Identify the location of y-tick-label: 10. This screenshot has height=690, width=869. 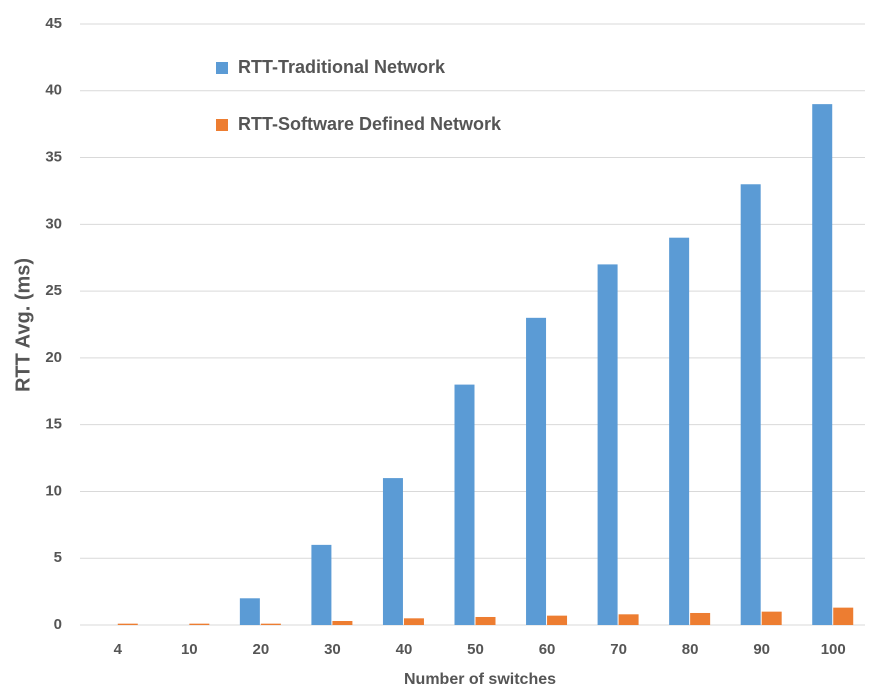
(53, 490).